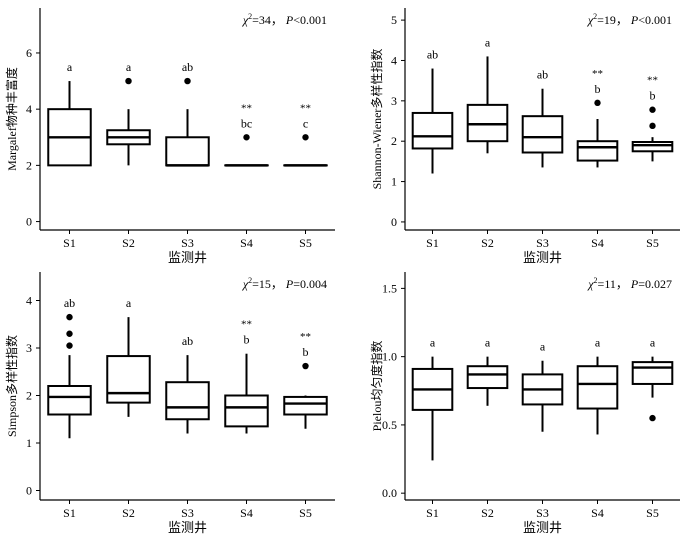  Describe the element at coordinates (246, 123) in the screenshot. I see `group-letter-label: bc` at that location.